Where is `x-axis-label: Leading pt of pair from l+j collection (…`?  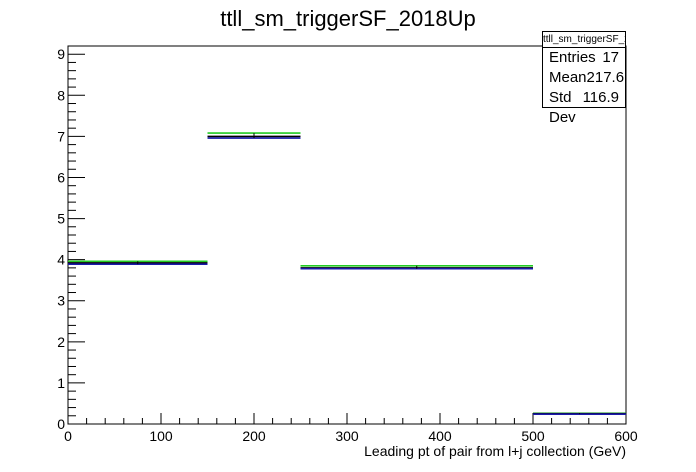
x-axis-label: Leading pt of pair from l+j collection (… is located at coordinates (495, 451).